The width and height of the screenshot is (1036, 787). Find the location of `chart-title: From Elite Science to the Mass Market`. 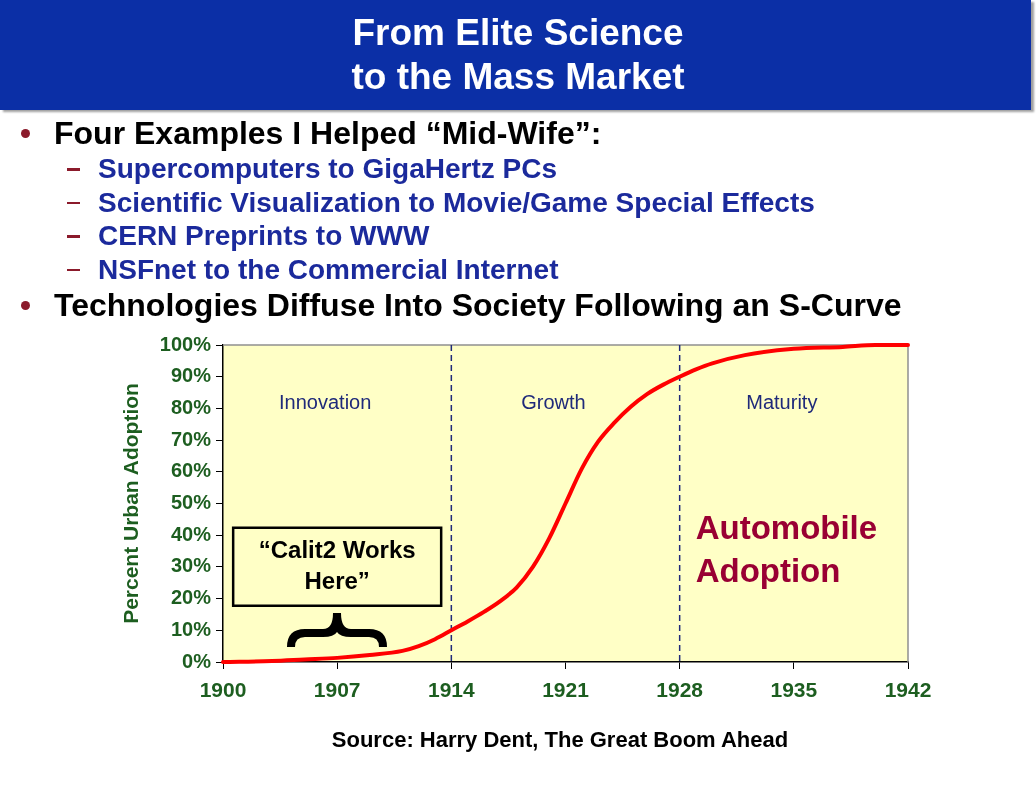

chart-title: From Elite Science to the Mass Market is located at coordinates (518, 55).